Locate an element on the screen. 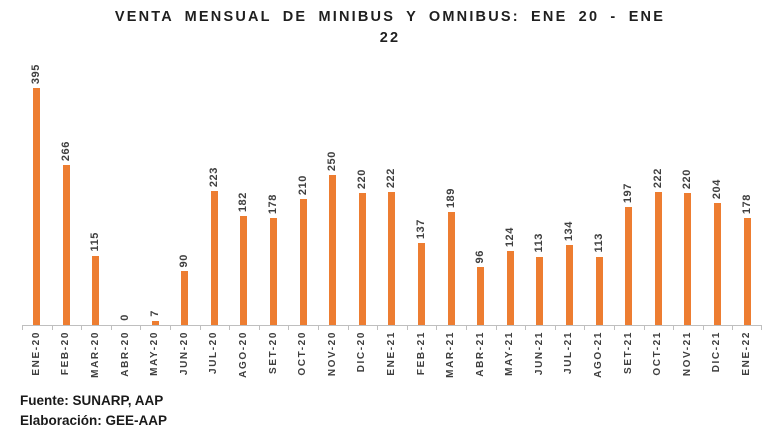 The image size is (780, 440). x-tick-label: ABR-21 is located at coordinates (480, 354).